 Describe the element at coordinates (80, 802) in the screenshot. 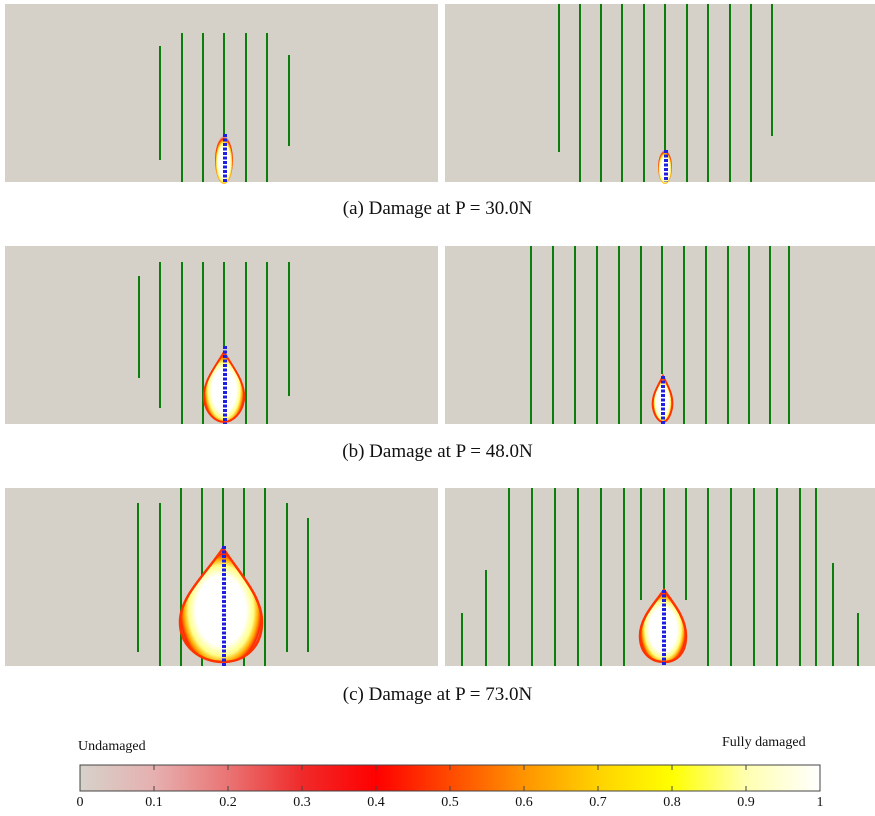

I see `colorbar-tick-label: 0` at that location.